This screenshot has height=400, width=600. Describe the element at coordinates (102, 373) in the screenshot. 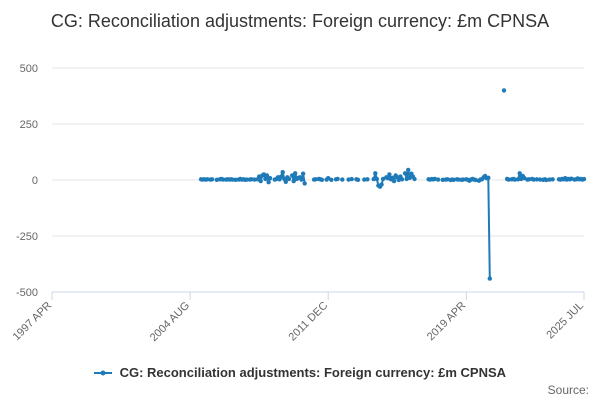

I see `legend-swatch-icon` at that location.